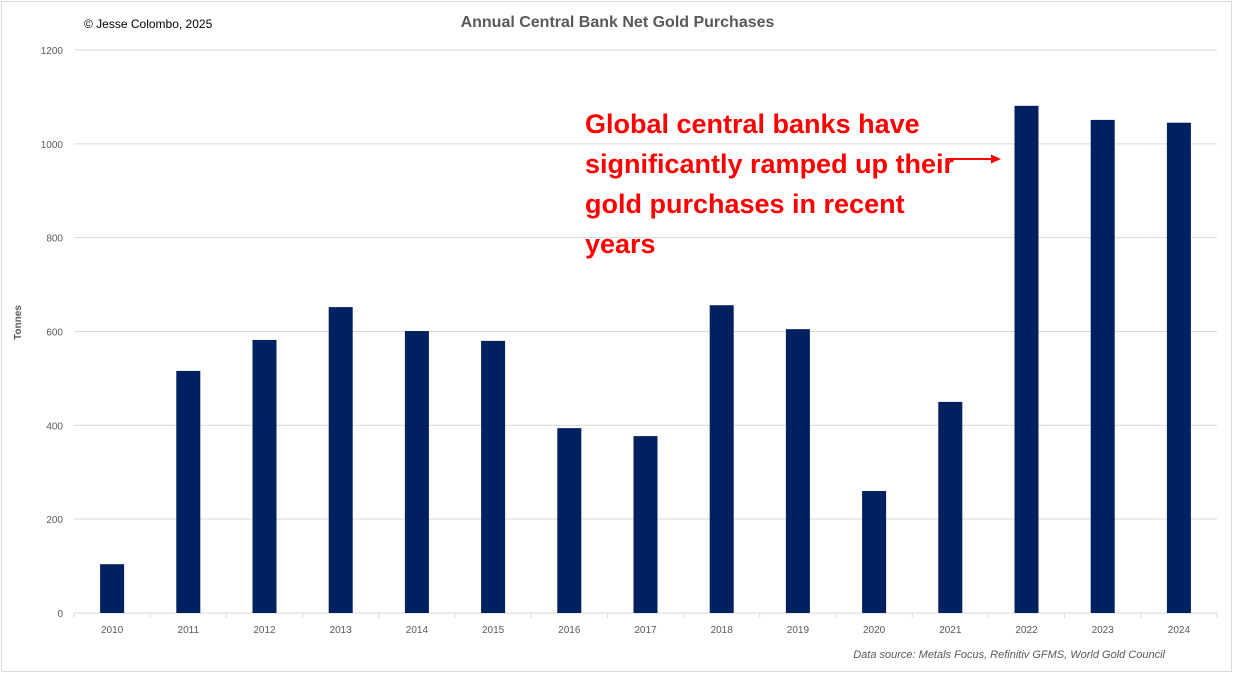  Describe the element at coordinates (417, 630) in the screenshot. I see `x-tick-label: 2014` at that location.